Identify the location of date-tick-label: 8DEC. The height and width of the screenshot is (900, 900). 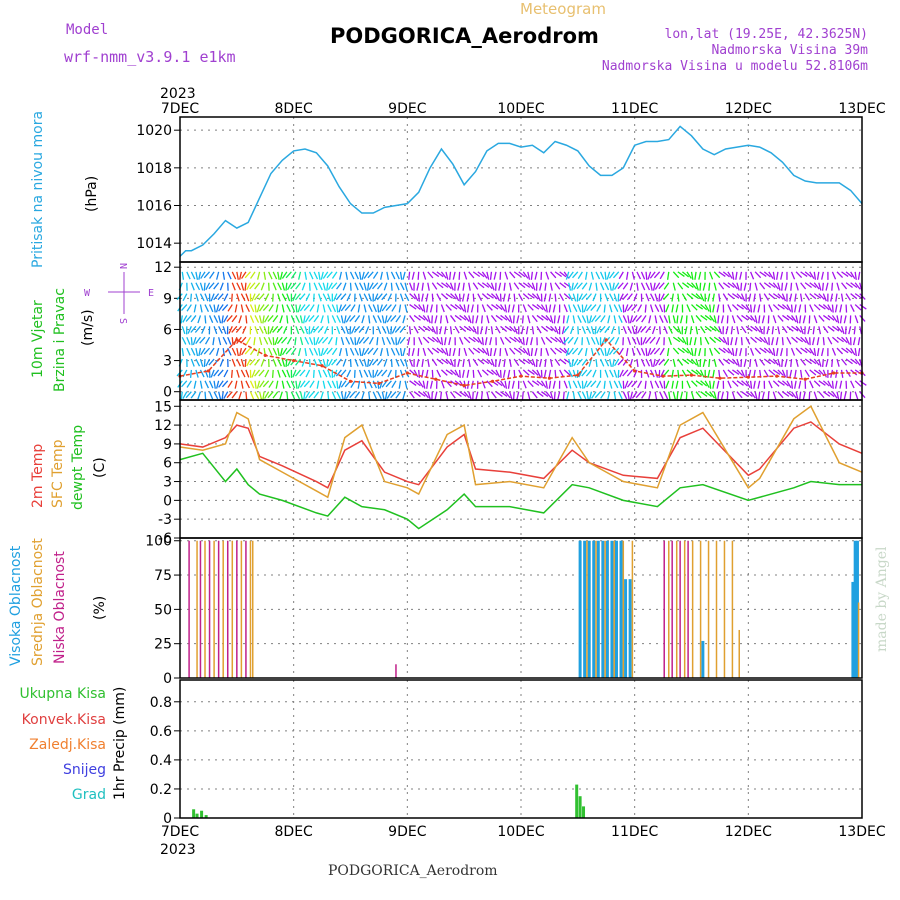
(294, 109).